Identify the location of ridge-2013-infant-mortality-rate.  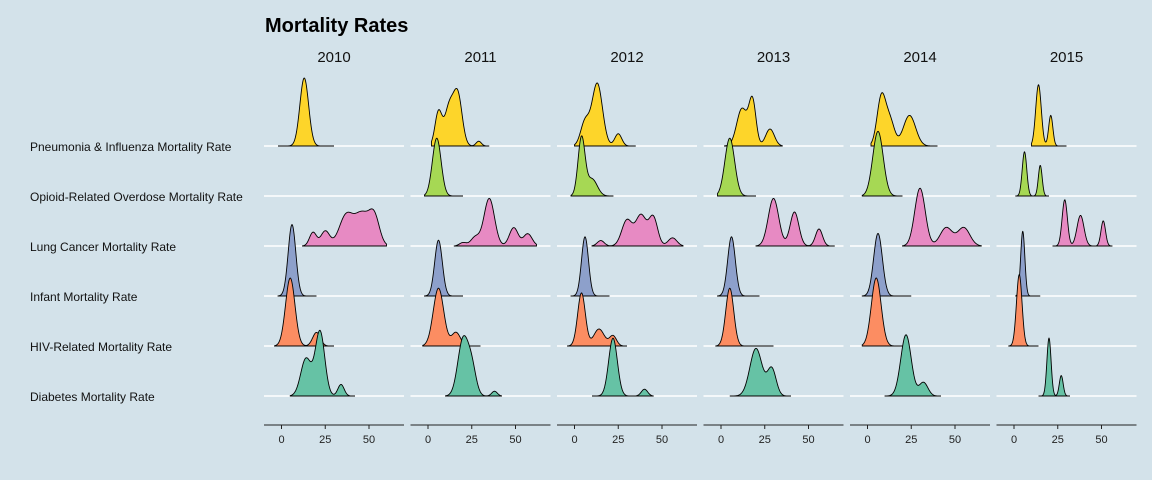
(738, 266).